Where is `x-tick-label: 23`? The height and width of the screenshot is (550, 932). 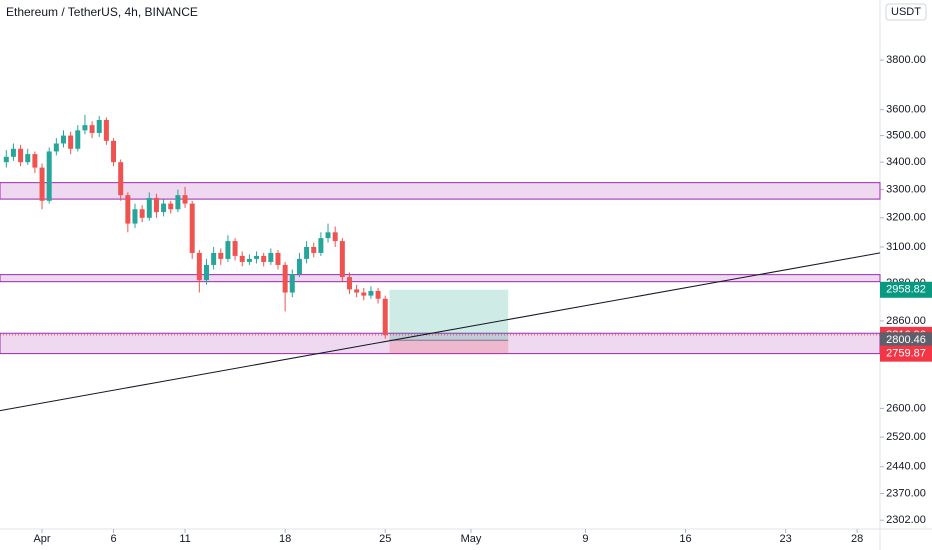 x-tick-label: 23 is located at coordinates (785, 539).